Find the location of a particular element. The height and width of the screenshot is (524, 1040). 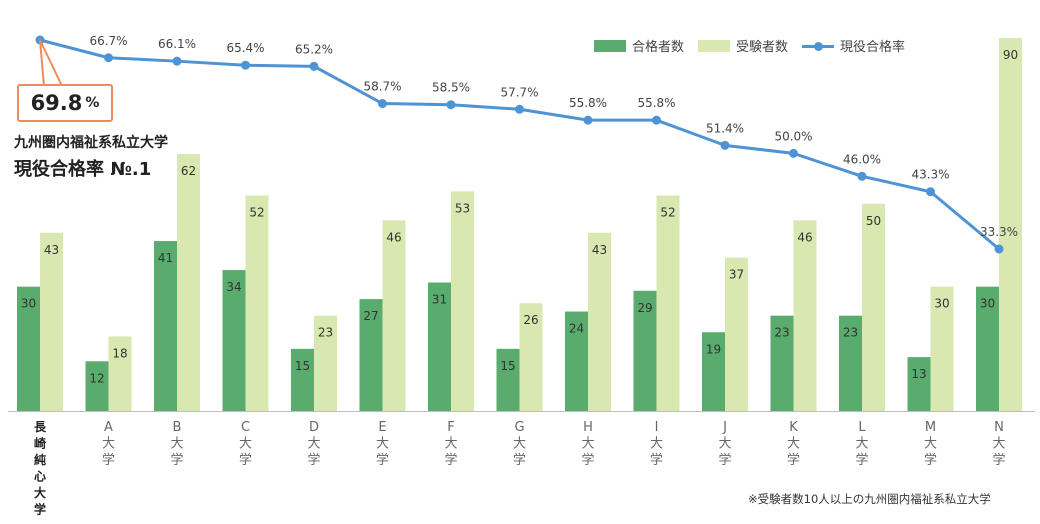

bar-label-passers: 31 is located at coordinates (439, 300).